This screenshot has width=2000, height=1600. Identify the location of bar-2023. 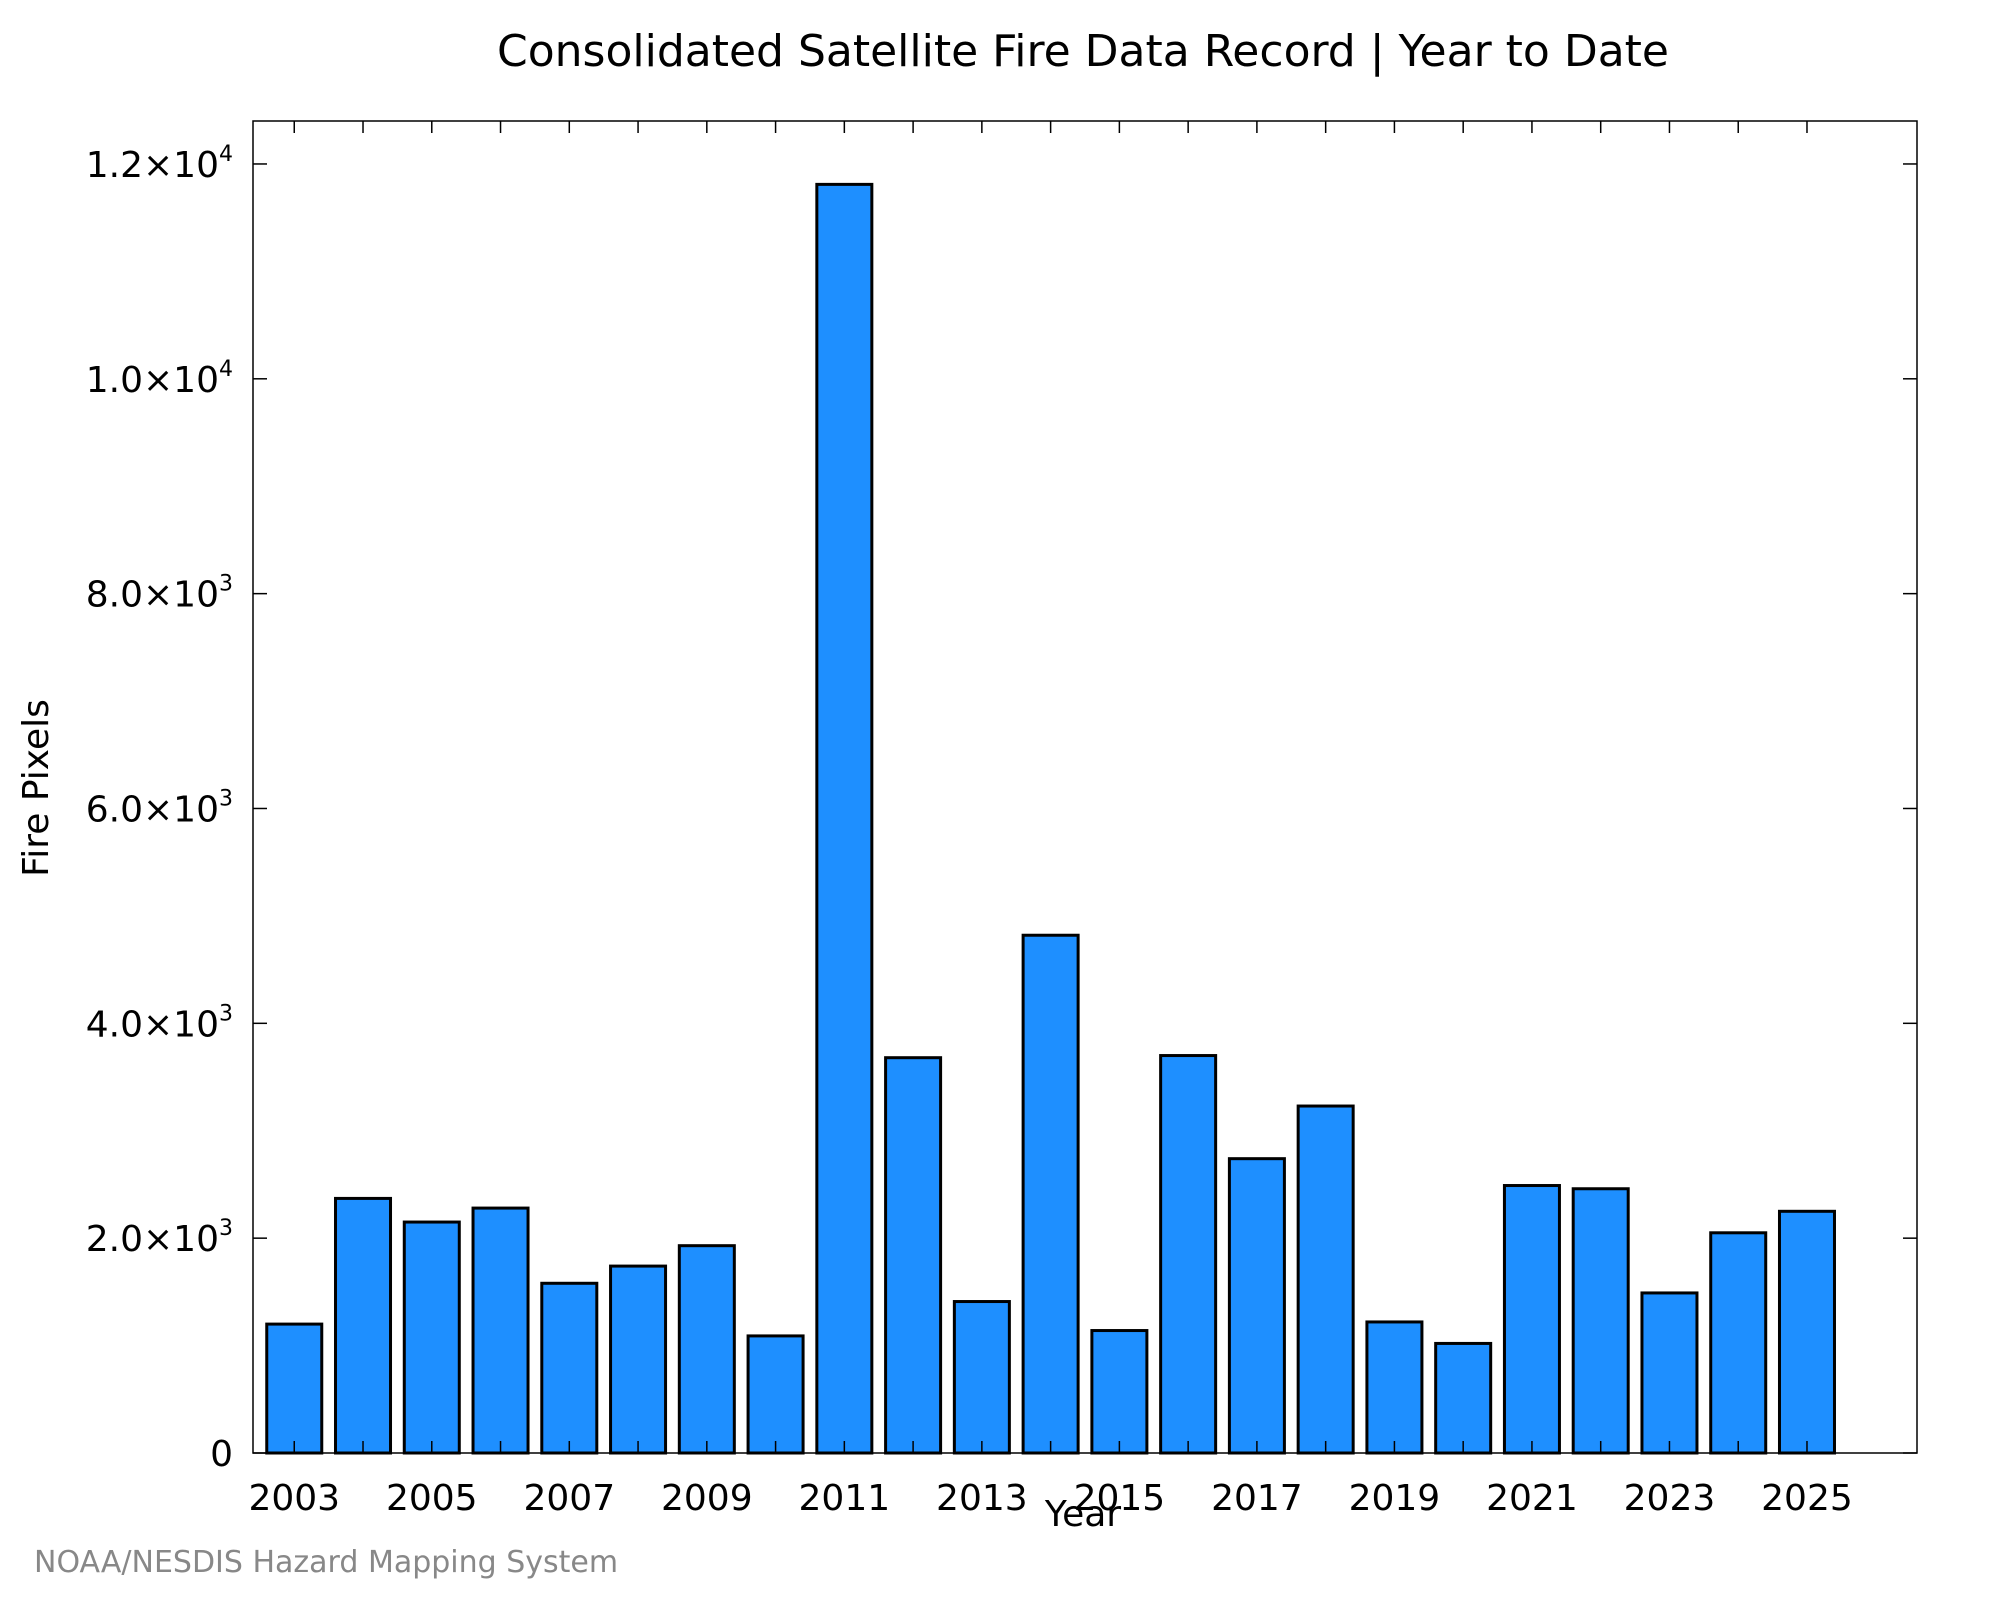
(1669, 1373).